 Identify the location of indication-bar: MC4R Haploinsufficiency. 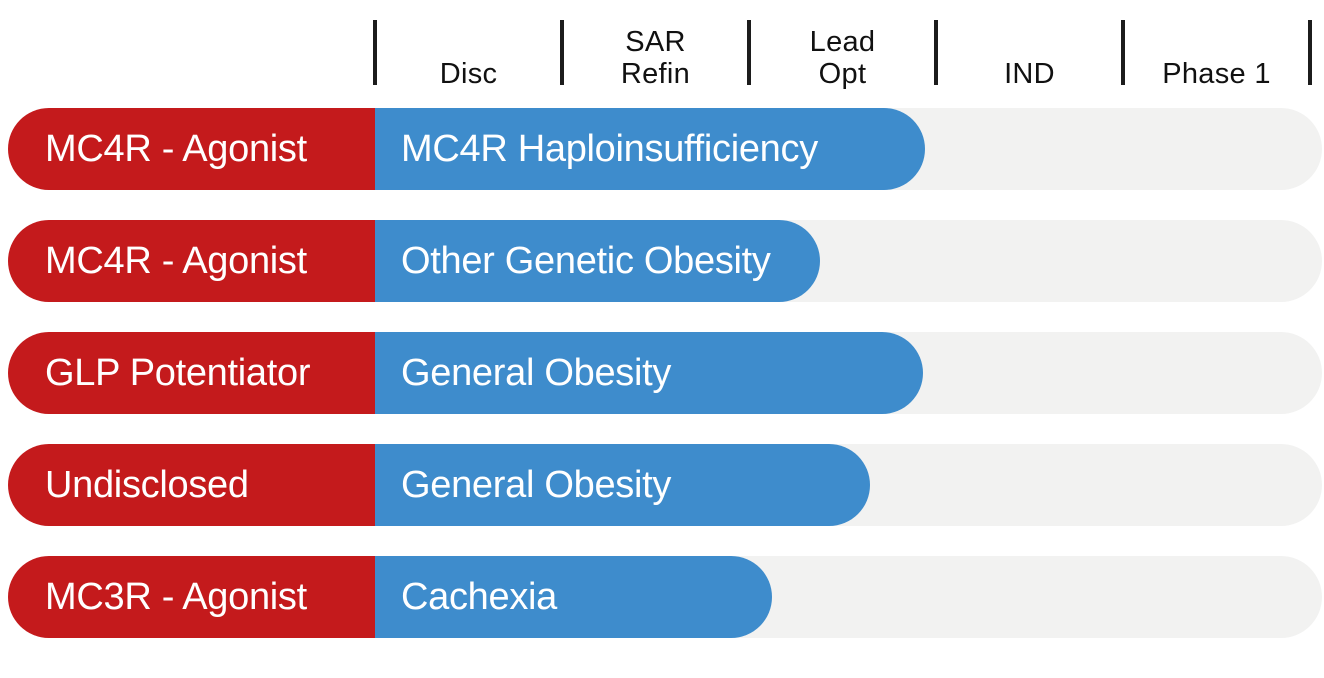
(650, 149).